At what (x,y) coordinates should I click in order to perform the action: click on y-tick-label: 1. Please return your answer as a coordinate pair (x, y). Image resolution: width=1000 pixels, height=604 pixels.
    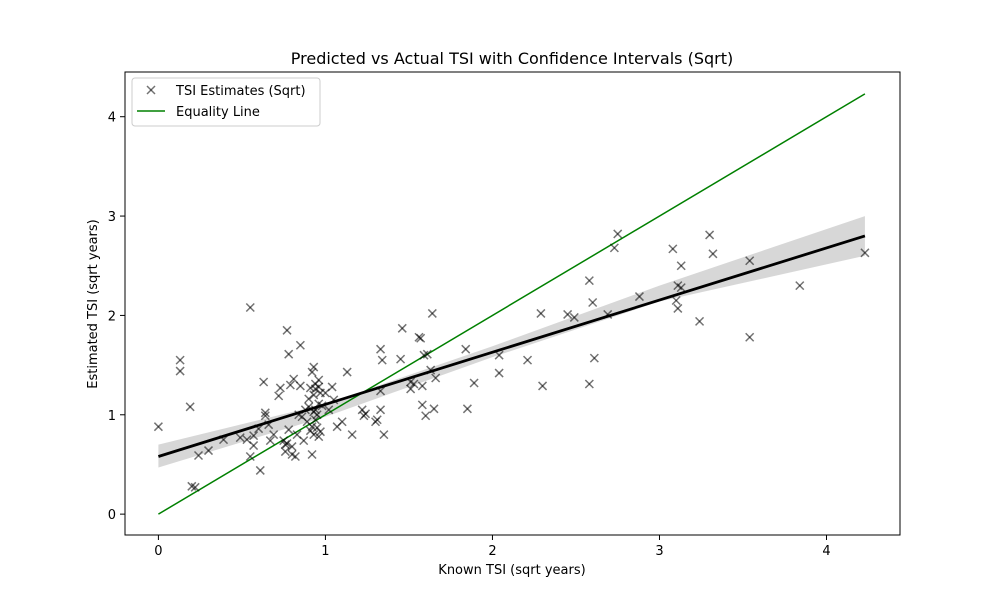
    Looking at the image, I should click on (112, 416).